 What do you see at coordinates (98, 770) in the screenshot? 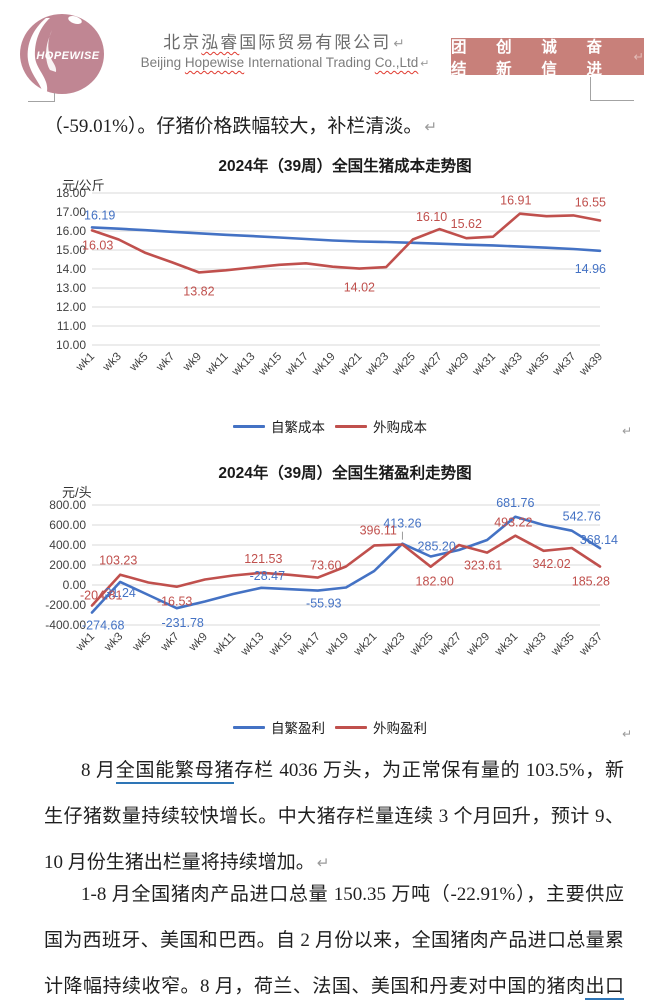
I see `text-run: 8 月` at bounding box center [98, 770].